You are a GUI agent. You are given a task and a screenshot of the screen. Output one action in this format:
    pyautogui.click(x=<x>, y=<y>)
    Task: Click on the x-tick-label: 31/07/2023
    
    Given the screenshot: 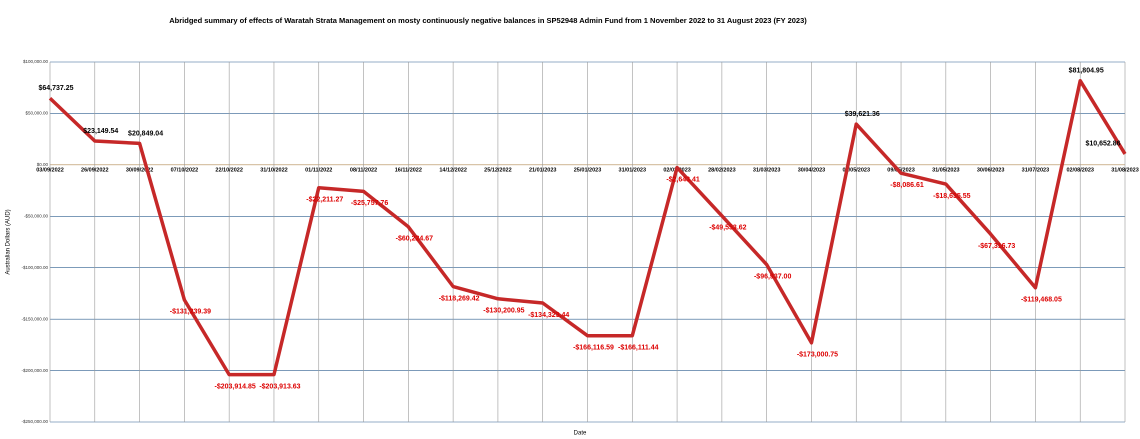 What is the action you would take?
    pyautogui.click(x=1036, y=170)
    